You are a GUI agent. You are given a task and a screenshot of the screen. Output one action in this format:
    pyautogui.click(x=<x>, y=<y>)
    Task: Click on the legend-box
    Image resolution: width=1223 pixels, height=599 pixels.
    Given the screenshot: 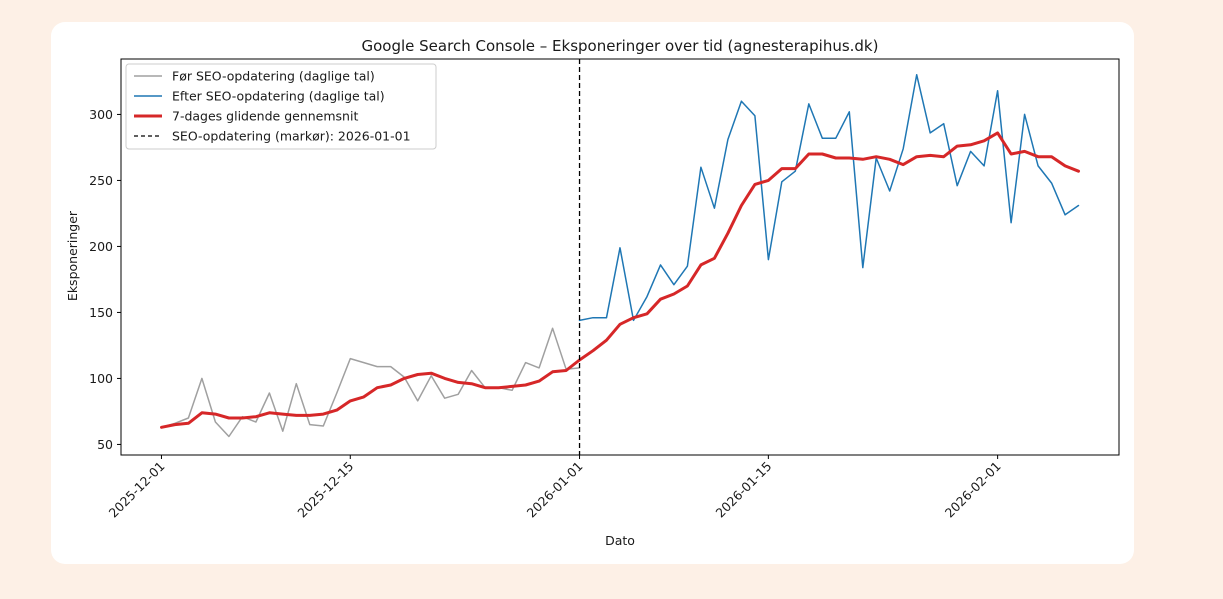 What is the action you would take?
    pyautogui.click(x=281, y=106)
    